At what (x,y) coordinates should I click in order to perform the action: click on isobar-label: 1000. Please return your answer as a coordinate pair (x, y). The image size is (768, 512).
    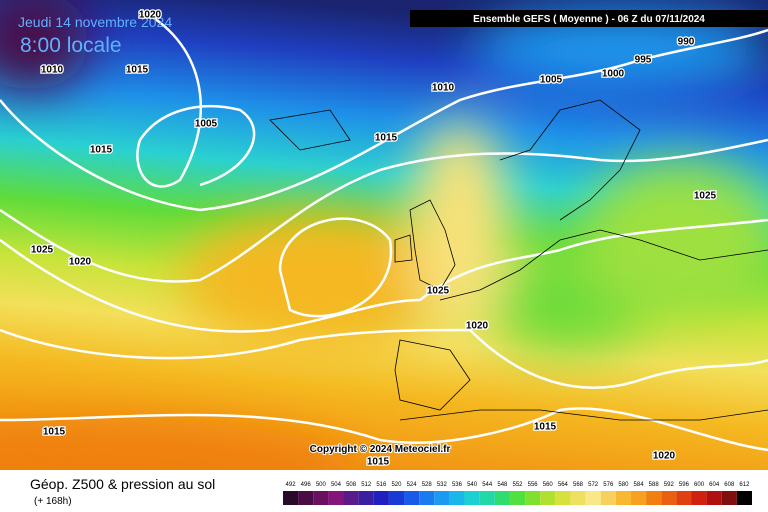
    Looking at the image, I should click on (613, 74).